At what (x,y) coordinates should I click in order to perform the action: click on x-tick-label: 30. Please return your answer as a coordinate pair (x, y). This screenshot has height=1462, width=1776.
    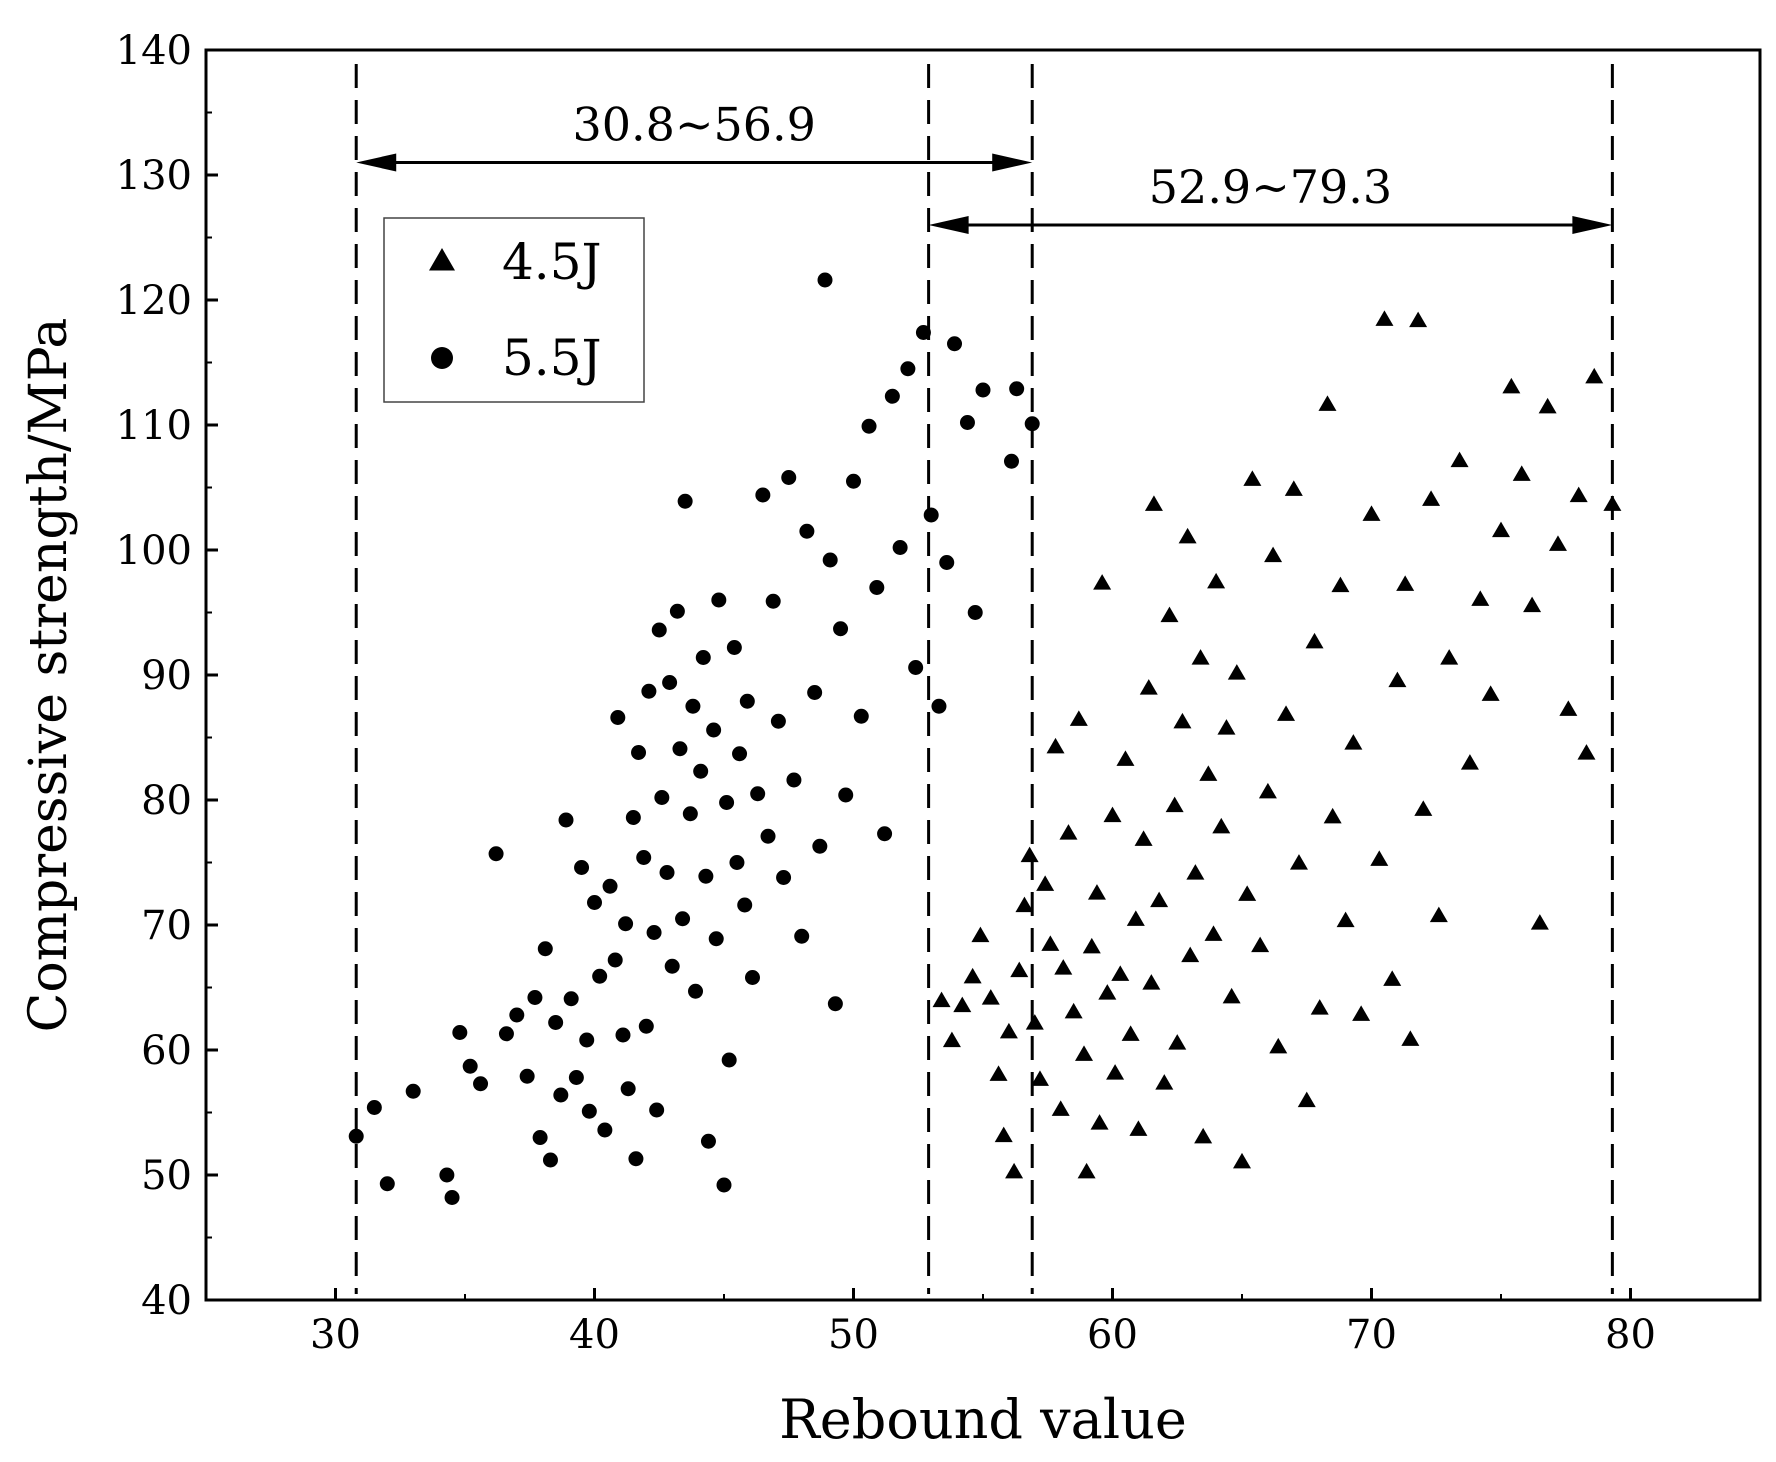
    Looking at the image, I should click on (335, 1335).